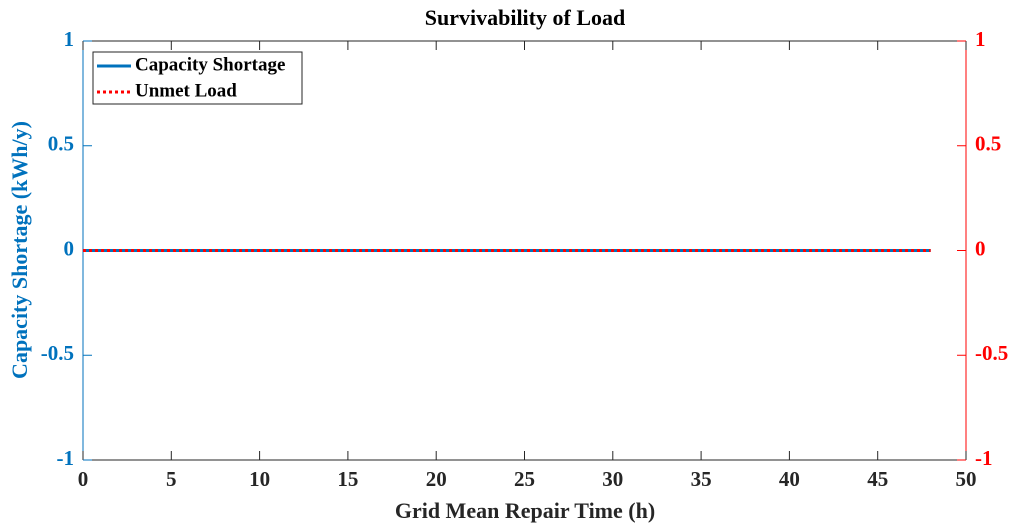 This screenshot has width=1017, height=527. I want to click on x-tick-label: 25, so click(524, 479).